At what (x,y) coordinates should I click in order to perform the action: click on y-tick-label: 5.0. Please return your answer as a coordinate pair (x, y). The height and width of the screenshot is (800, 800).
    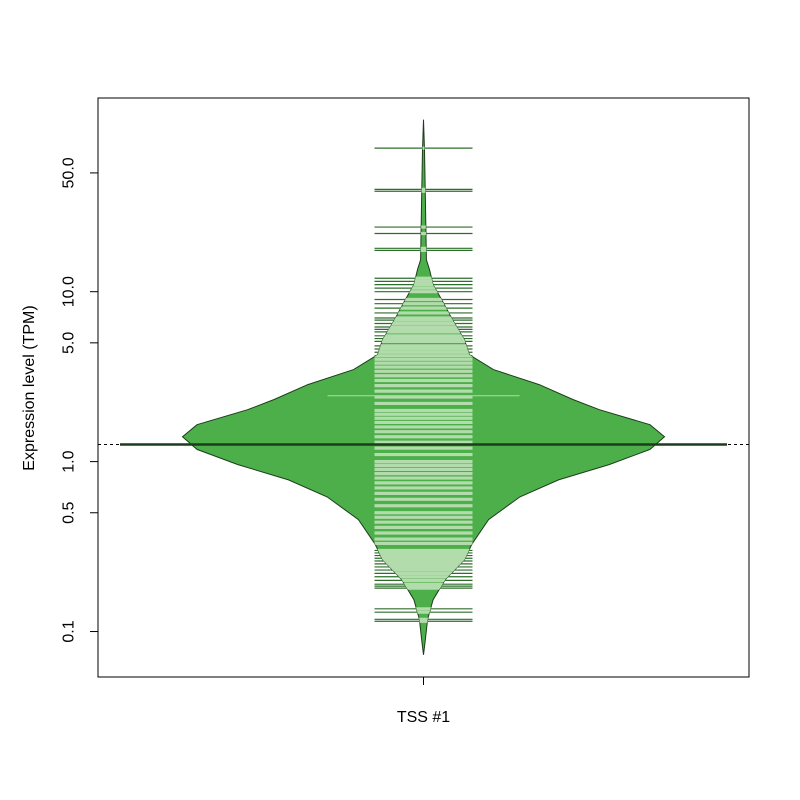
    Looking at the image, I should click on (69, 343).